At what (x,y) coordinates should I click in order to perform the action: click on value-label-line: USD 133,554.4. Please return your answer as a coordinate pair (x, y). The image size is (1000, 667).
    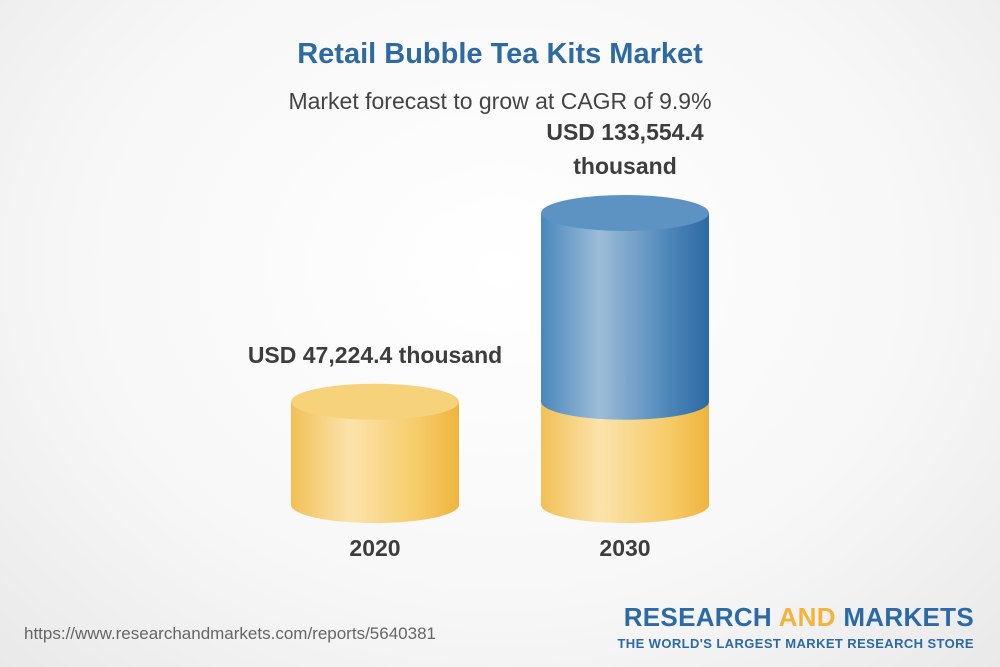
    Looking at the image, I should click on (625, 132).